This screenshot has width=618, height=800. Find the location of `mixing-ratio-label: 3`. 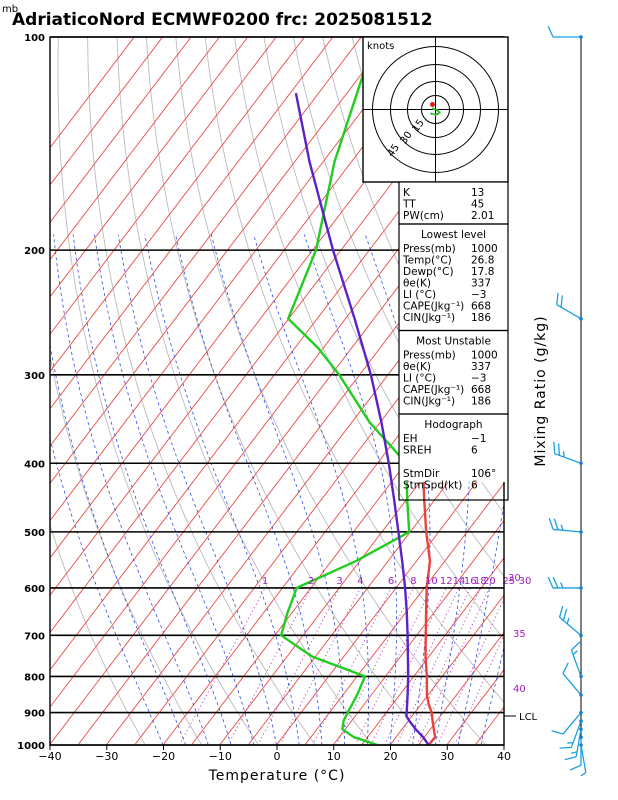

mixing-ratio-label: 3 is located at coordinates (339, 581).